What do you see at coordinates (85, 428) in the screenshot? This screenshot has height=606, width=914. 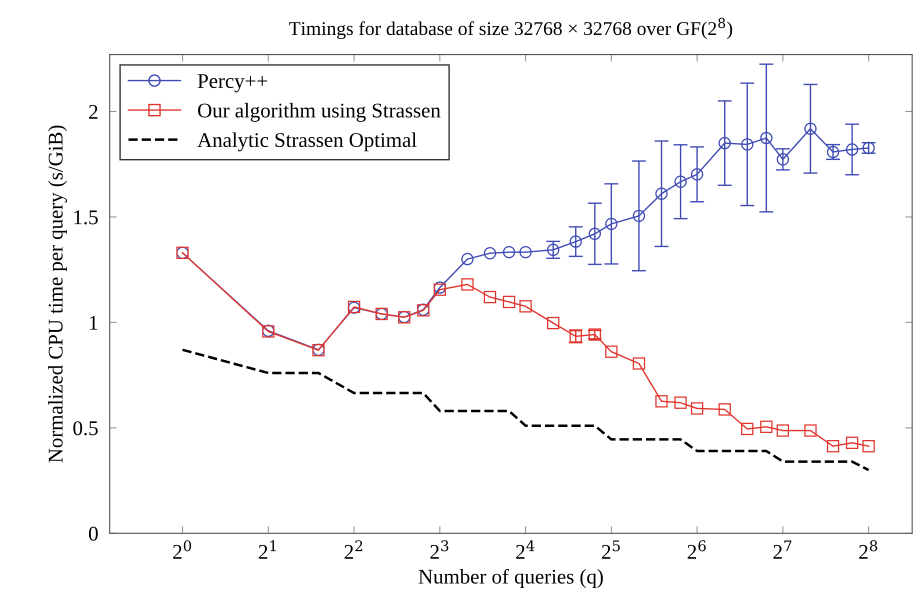 I see `y-tick-label: 0.5` at bounding box center [85, 428].